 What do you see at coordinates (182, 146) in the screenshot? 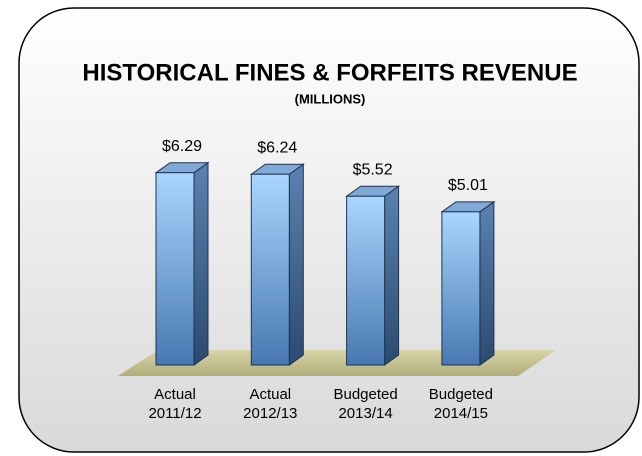
I see `value-label: $6.29` at bounding box center [182, 146].